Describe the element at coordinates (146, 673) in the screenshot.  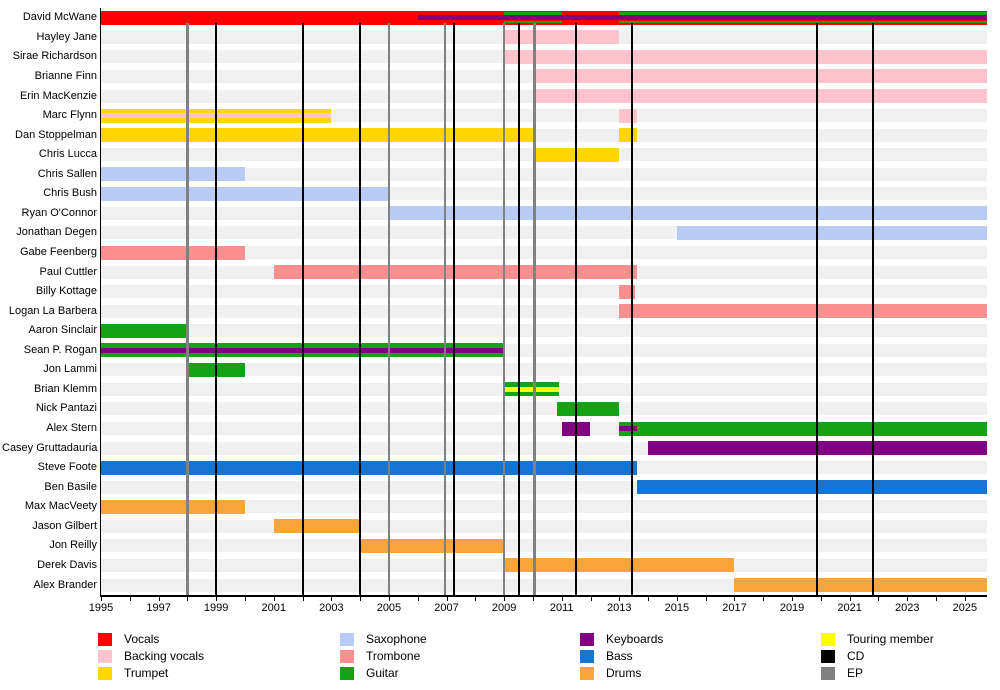
I see `legend-label: Trumpet` at that location.